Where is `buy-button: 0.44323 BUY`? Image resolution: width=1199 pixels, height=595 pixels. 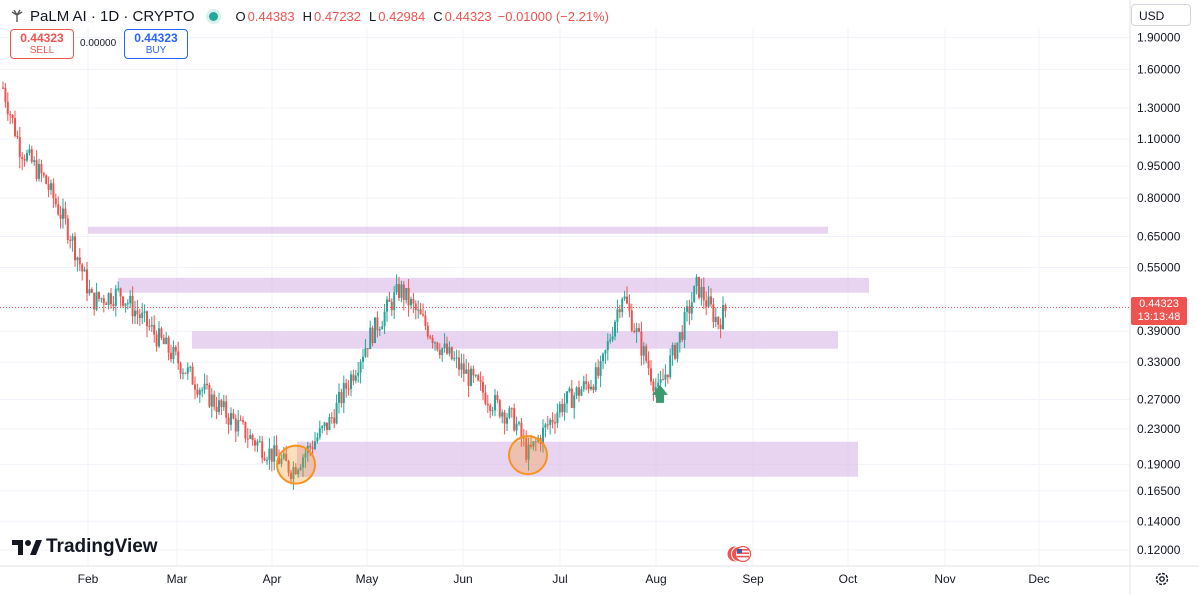 buy-button: 0.44323 BUY is located at coordinates (156, 44).